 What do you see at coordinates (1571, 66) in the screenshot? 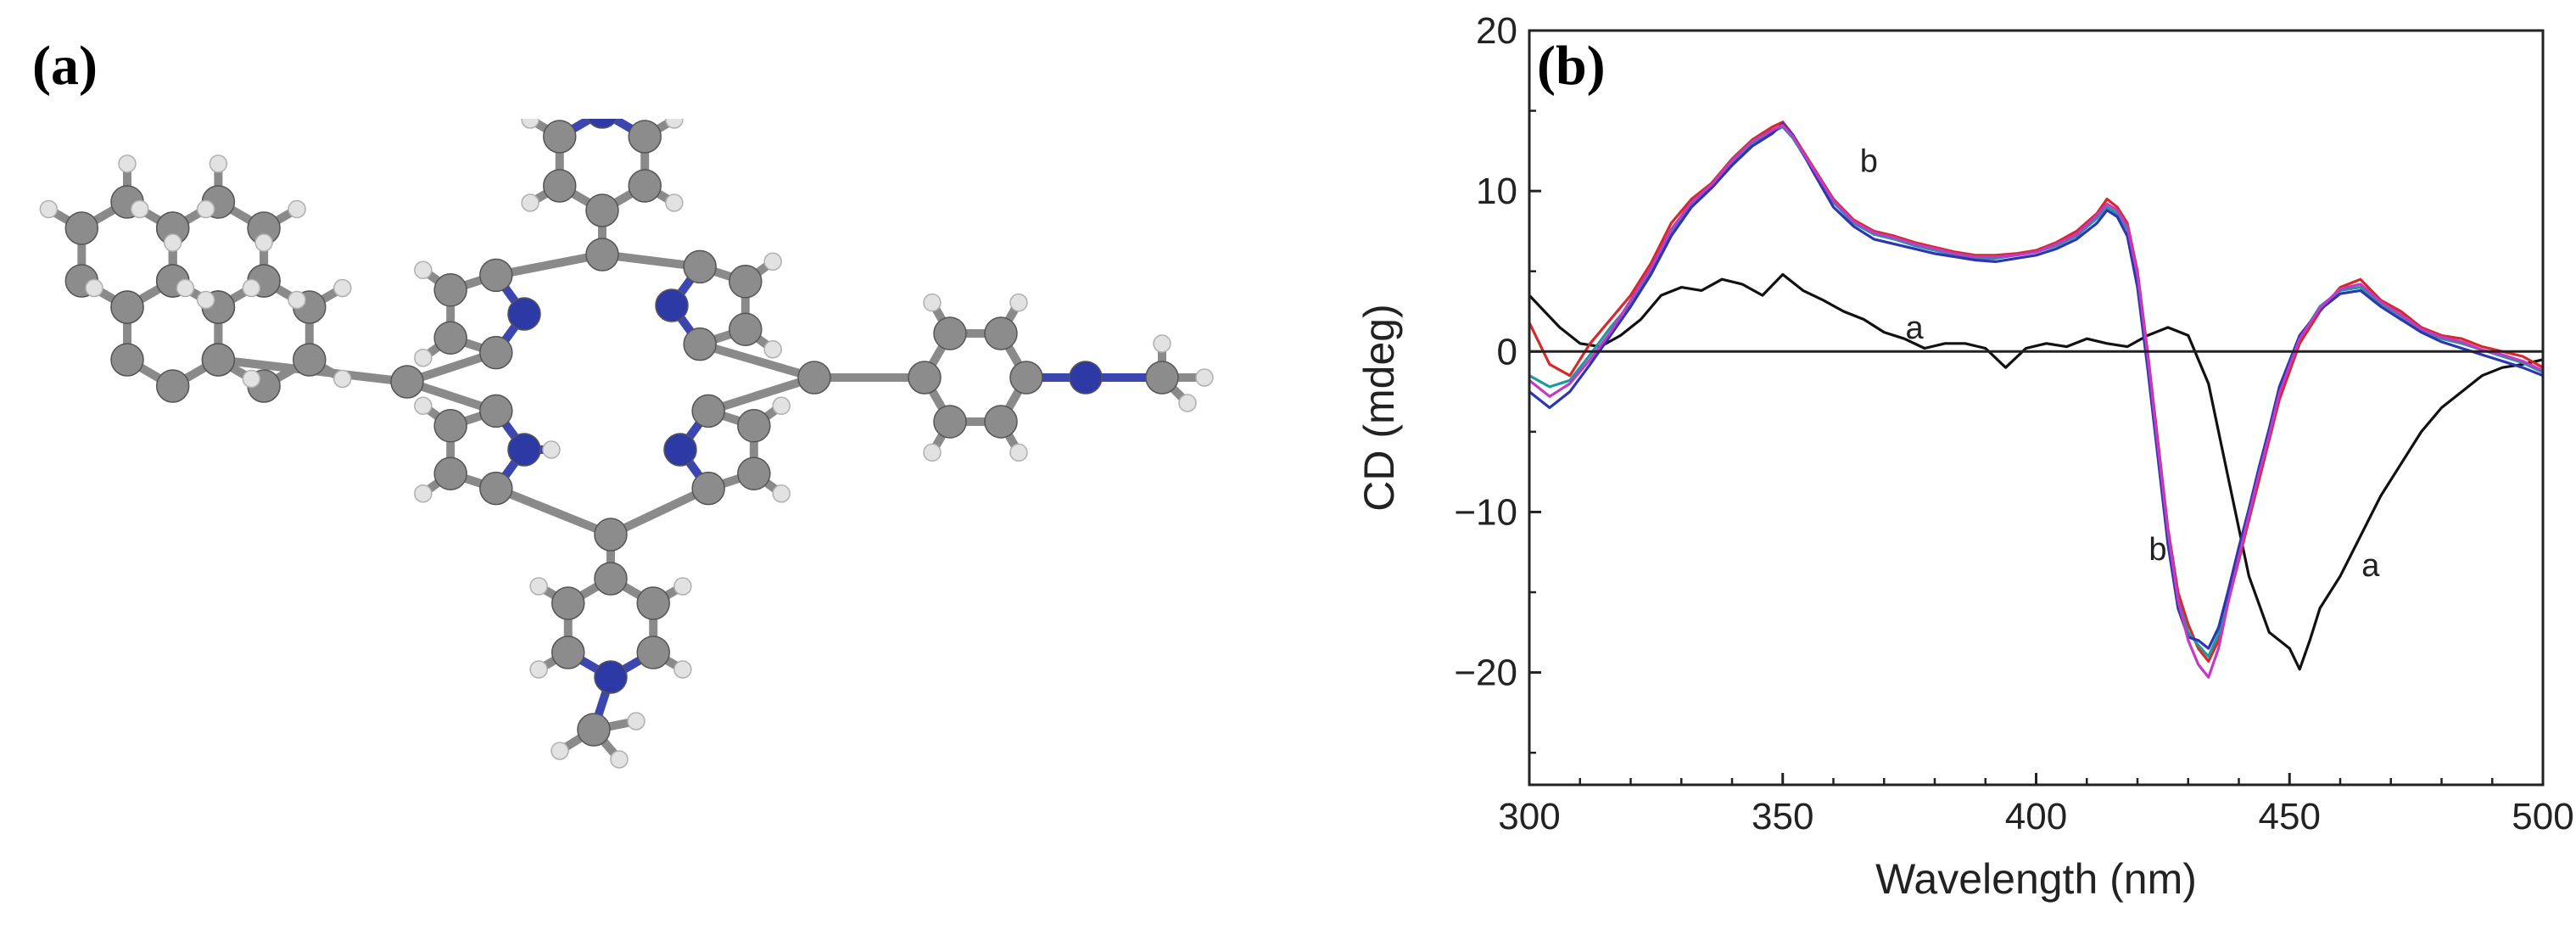
I see `panel-label-b: (b)` at bounding box center [1571, 66].